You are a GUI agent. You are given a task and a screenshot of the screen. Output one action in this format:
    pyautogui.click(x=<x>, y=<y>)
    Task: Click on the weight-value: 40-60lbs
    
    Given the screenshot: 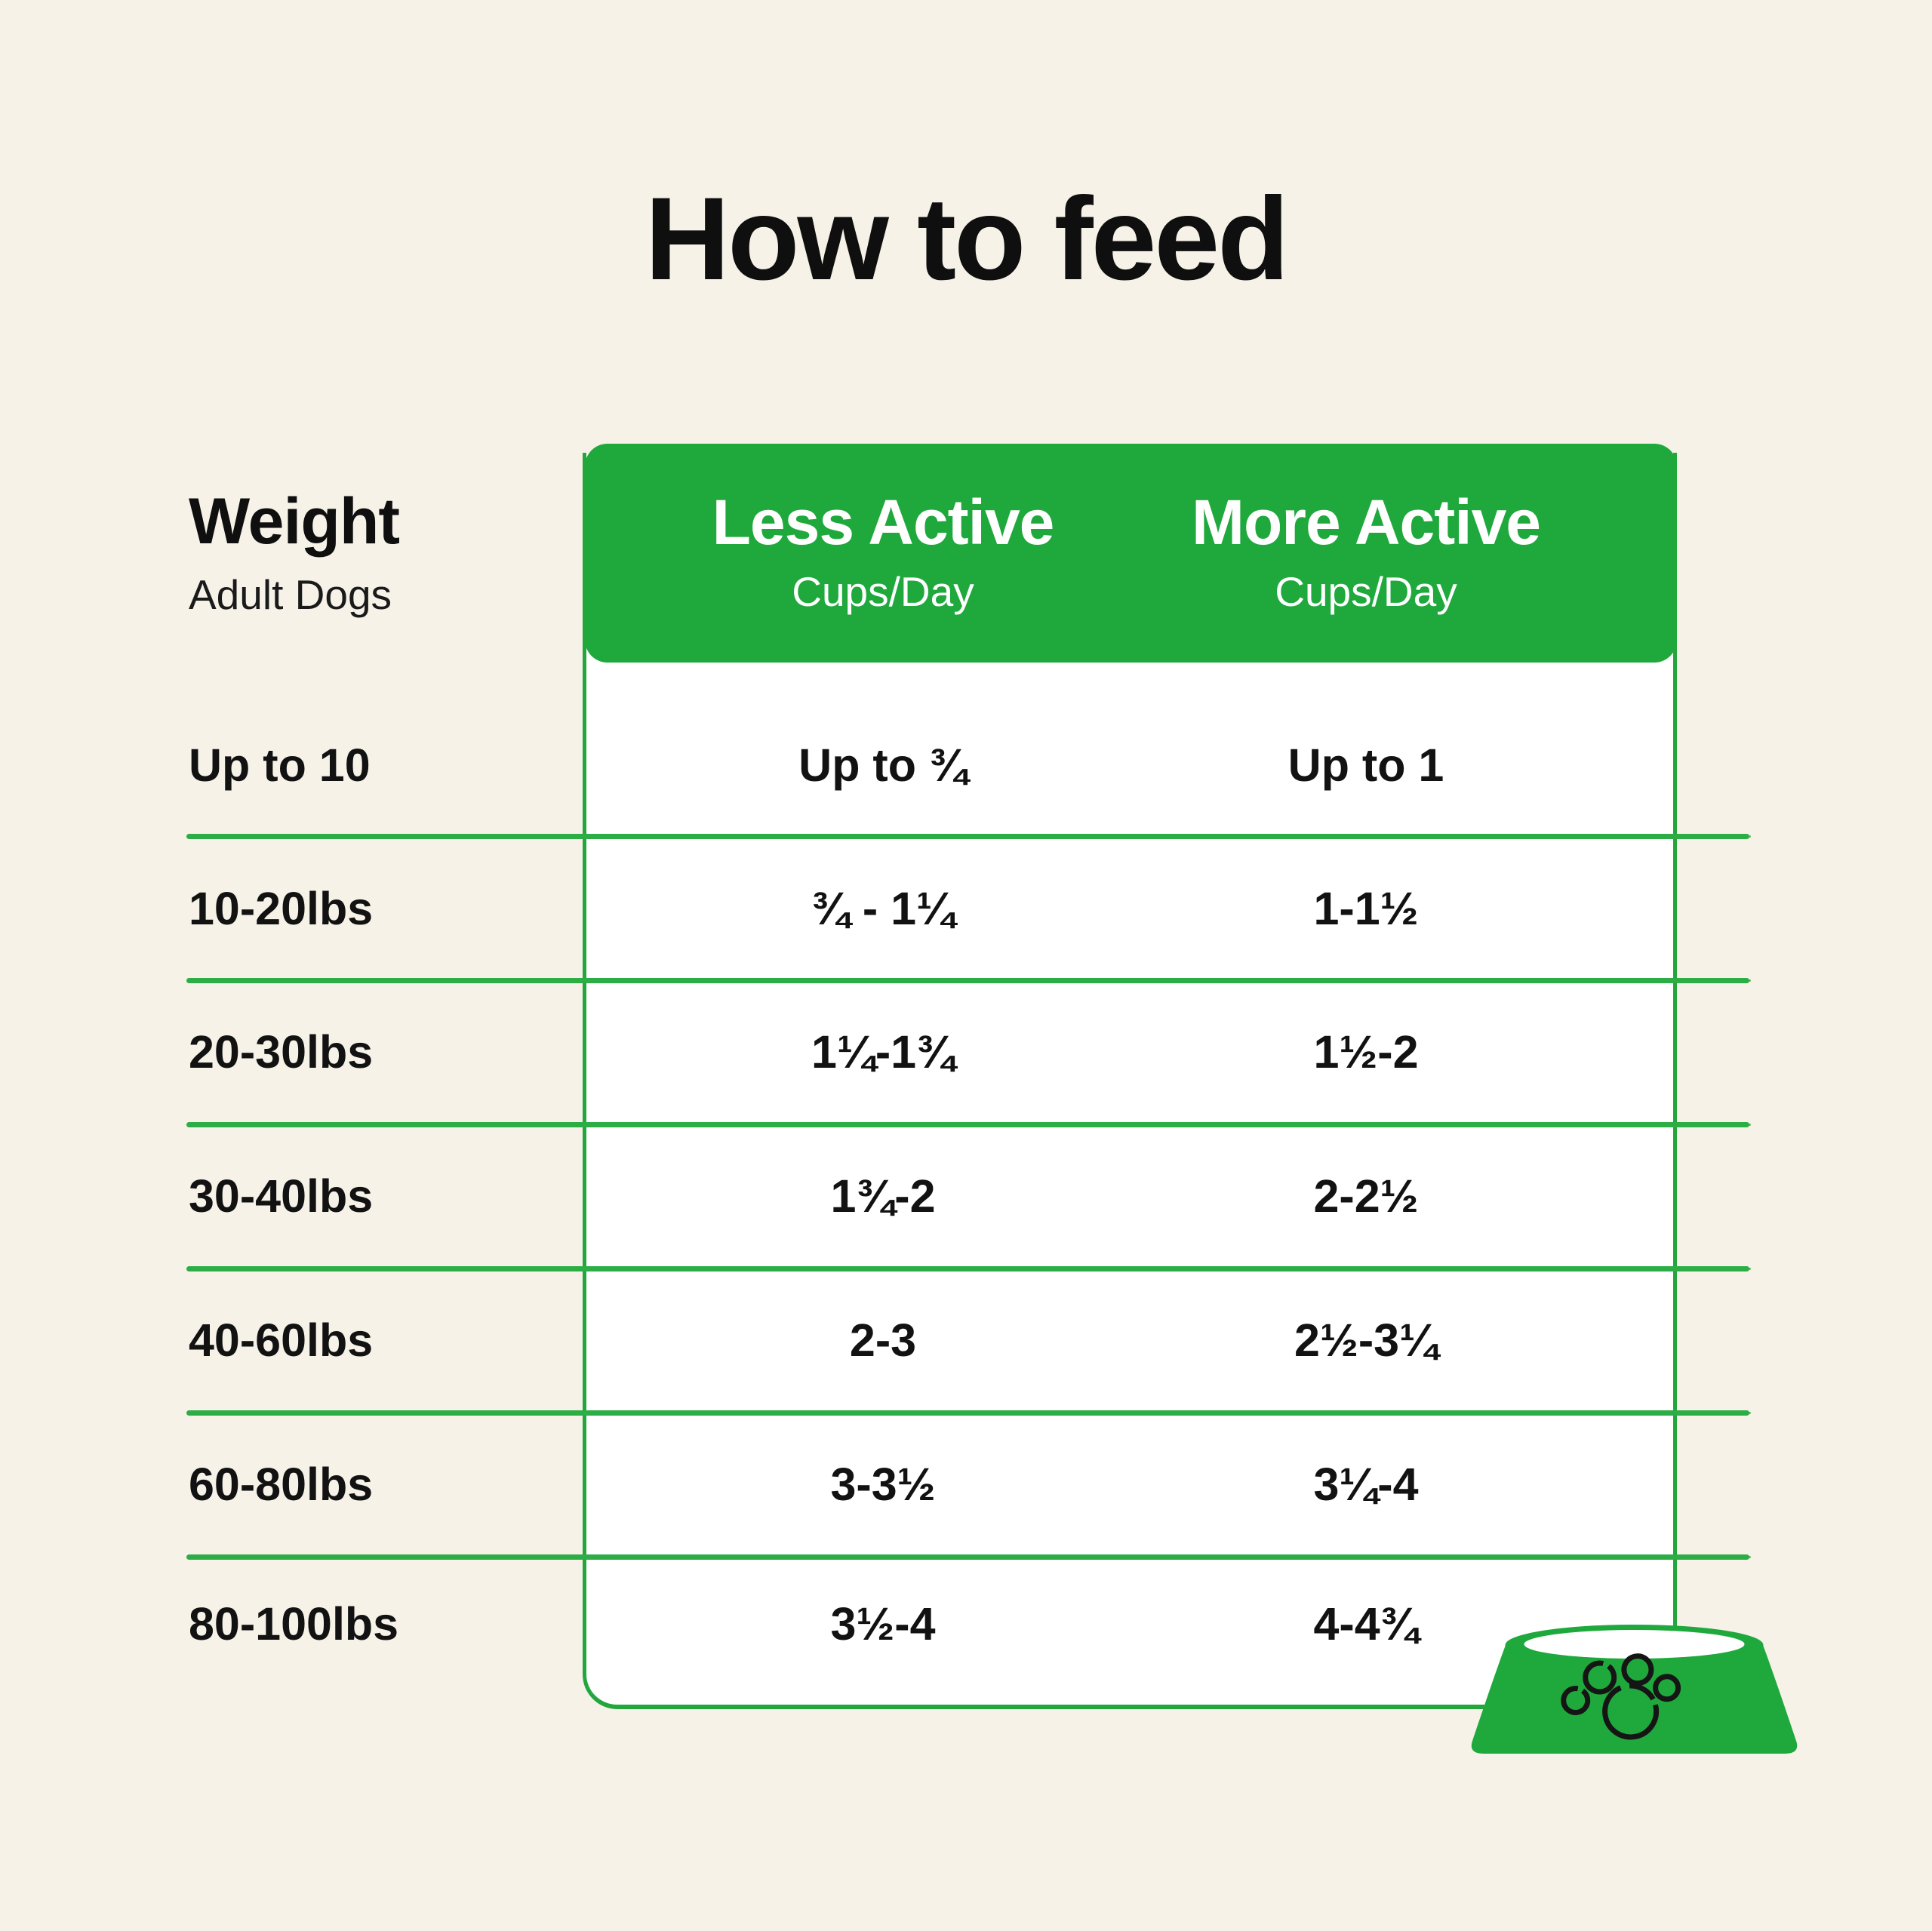 What is the action you would take?
    pyautogui.click(x=281, y=1340)
    